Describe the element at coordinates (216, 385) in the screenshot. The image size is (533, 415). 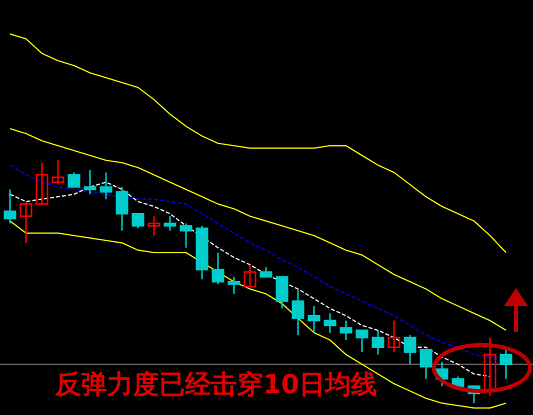
I see `annotation: 反弹力度已经击穿10日均线` at that location.